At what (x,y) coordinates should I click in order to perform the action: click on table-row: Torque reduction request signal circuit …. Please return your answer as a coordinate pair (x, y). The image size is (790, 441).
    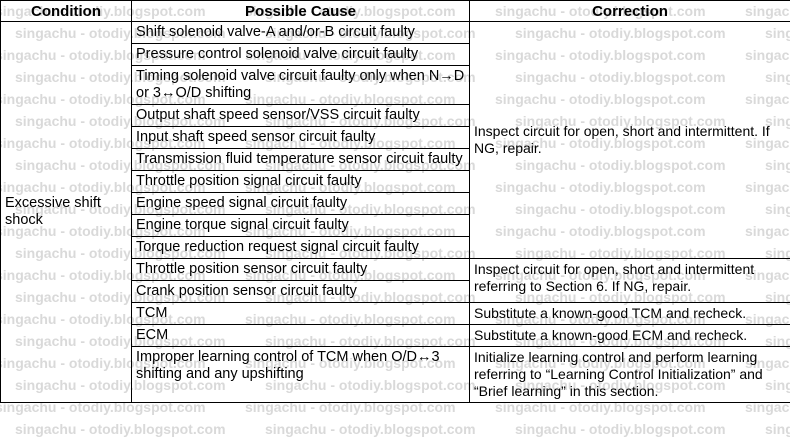
    Looking at the image, I should click on (395, 247).